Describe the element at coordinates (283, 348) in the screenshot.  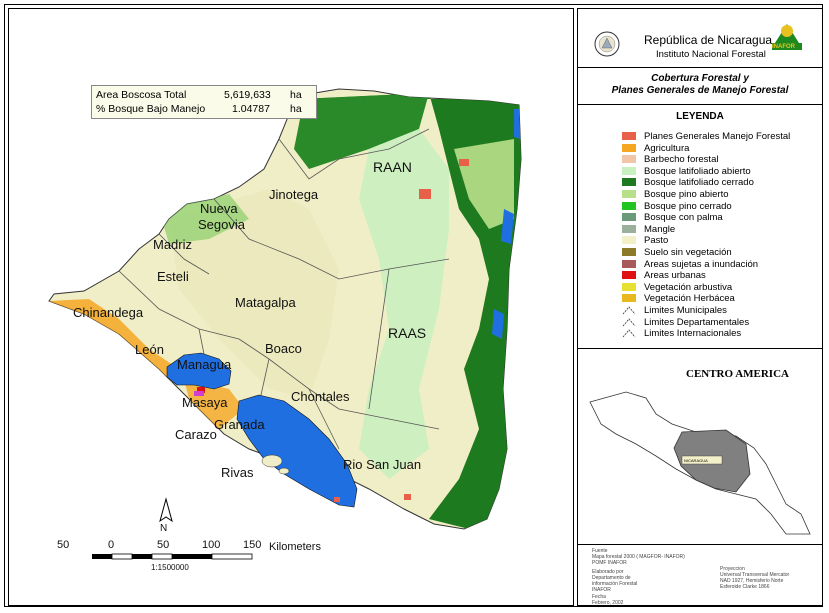
I see `label-boaco: Boaco` at that location.